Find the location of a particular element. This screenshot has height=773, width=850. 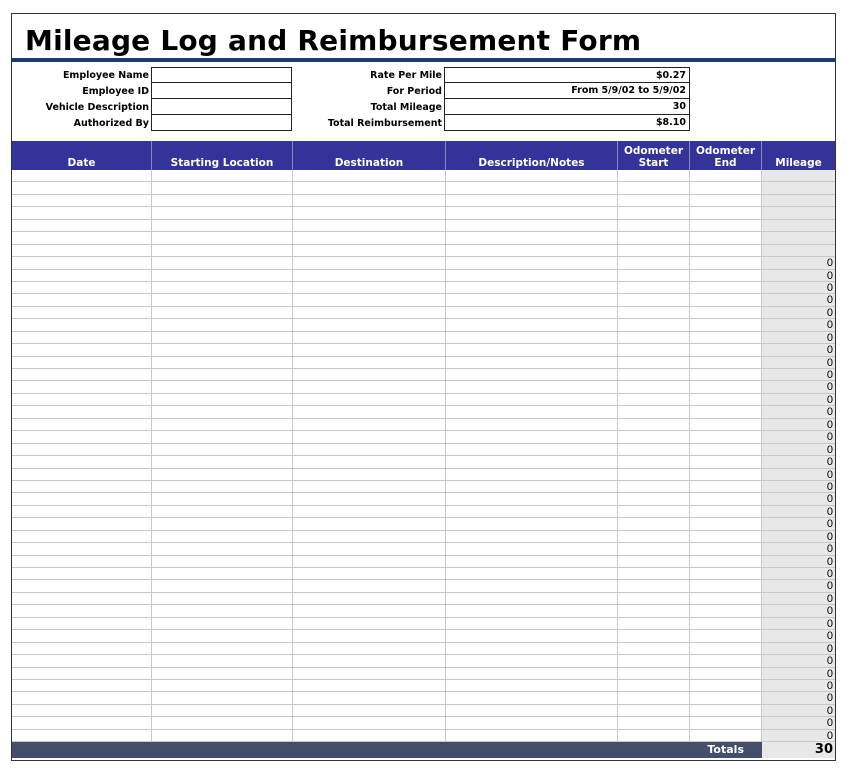

field-input: 30 is located at coordinates (567, 107).